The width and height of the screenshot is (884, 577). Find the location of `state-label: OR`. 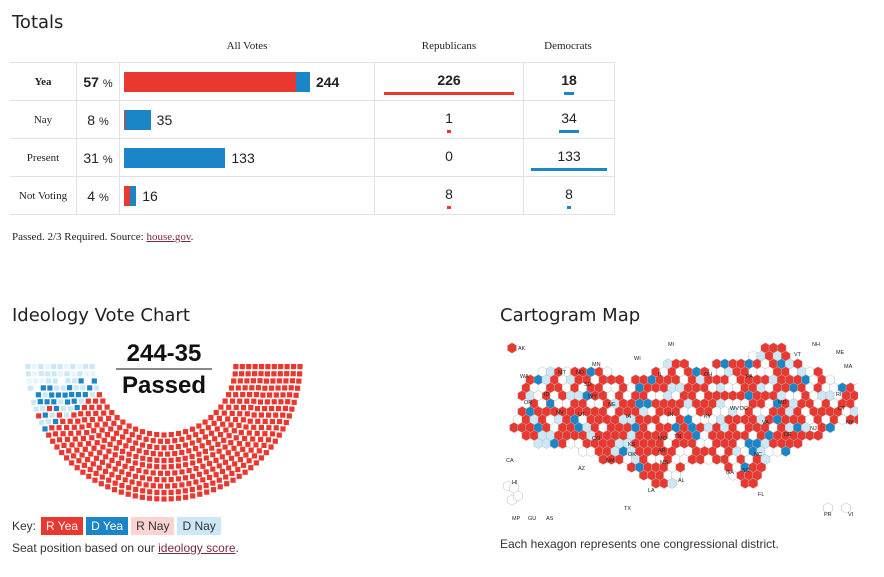

state-label: OR is located at coordinates (528, 403).